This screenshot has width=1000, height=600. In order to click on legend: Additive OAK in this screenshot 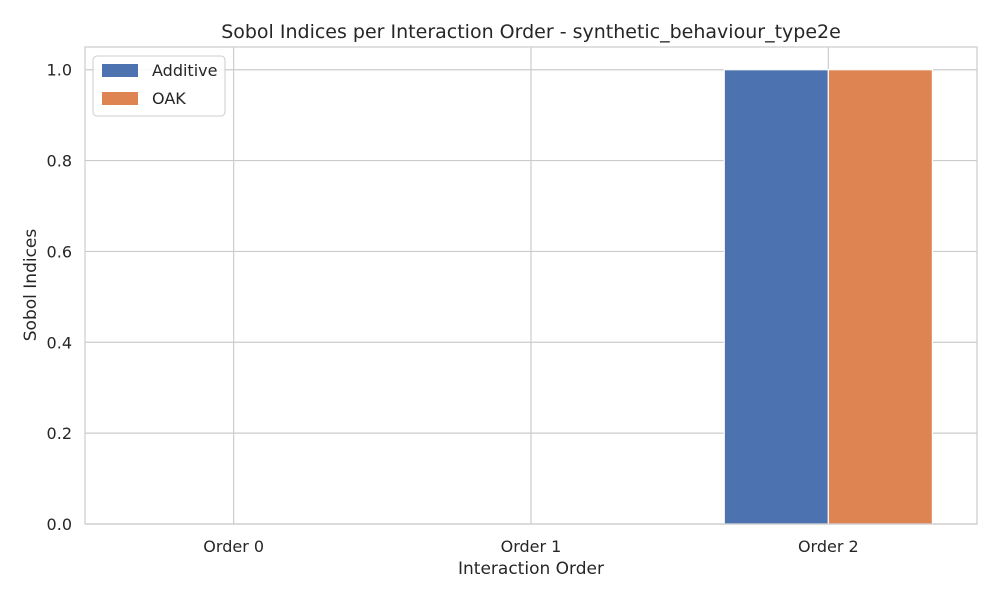, I will do `click(159, 86)`.